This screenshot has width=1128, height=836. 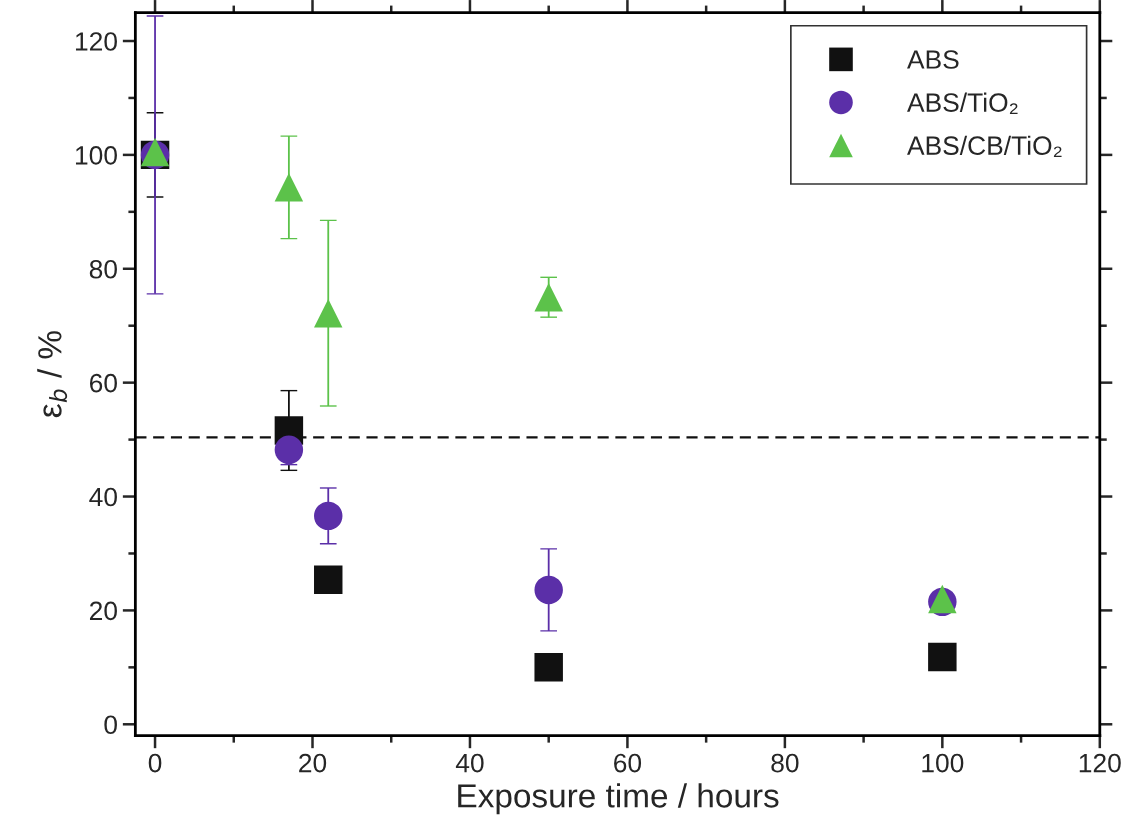 What do you see at coordinates (1100, 763) in the screenshot?
I see `x-tick-label: 120` at bounding box center [1100, 763].